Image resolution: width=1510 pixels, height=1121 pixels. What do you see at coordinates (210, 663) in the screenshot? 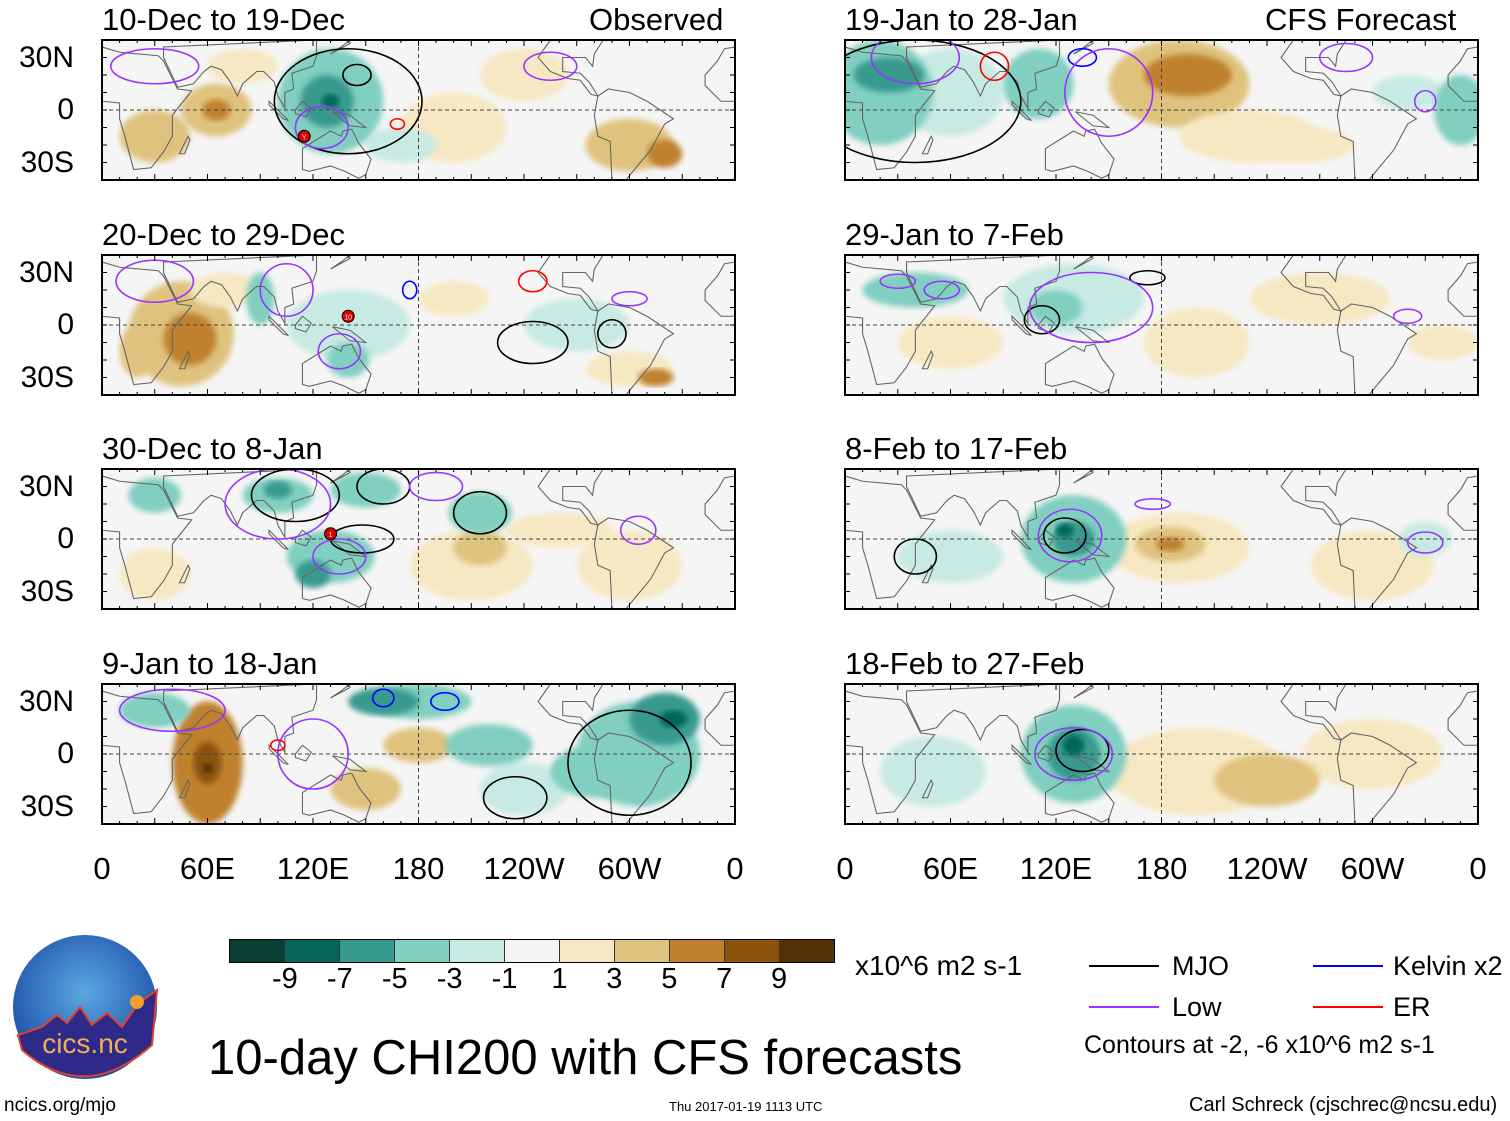
I see `panel-title: 9-Jan to 18-Jan` at bounding box center [210, 663].